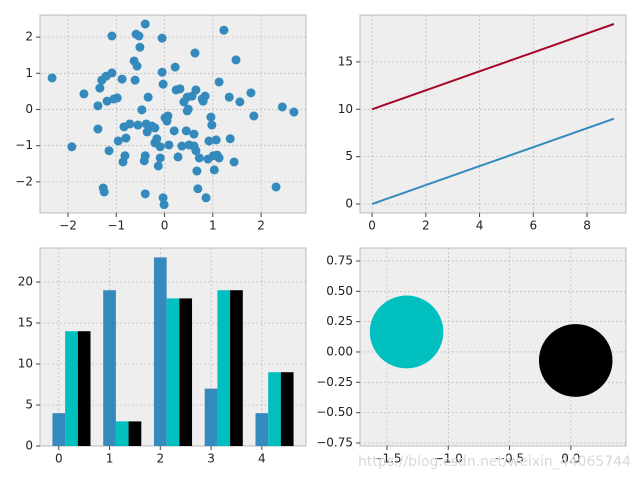 The width and height of the screenshot is (640, 480). What do you see at coordinates (349, 156) in the screenshot?
I see `y-tick-label: 5` at bounding box center [349, 156].